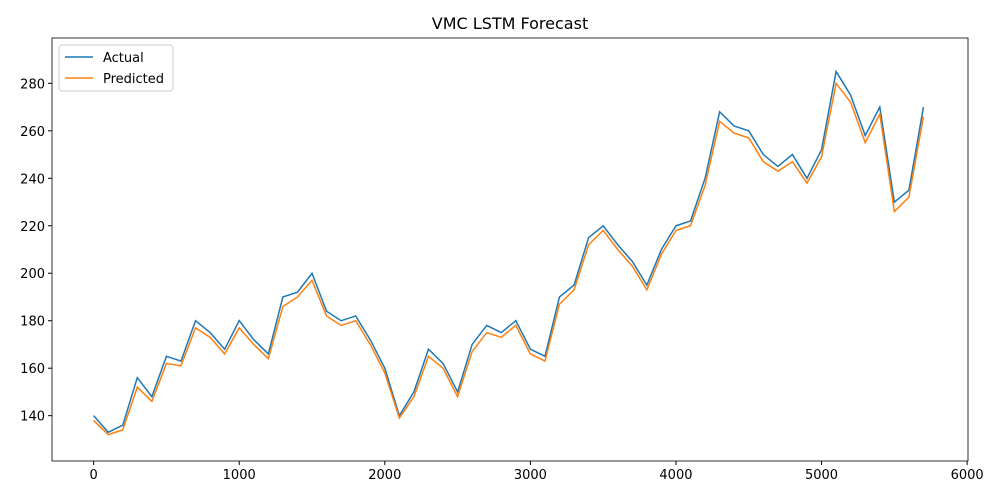  I want to click on y-tick-label: 220, so click(32, 227).